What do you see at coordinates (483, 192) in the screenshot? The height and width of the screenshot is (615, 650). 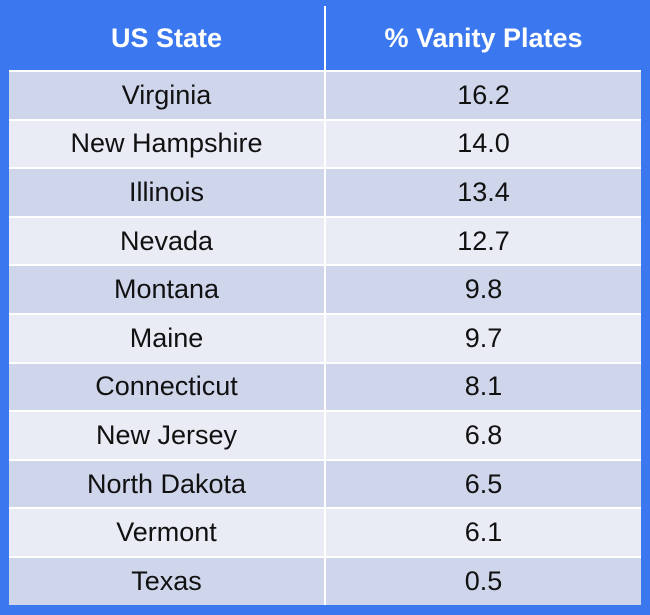 I see `vanity-percent-cell: 13.4` at bounding box center [483, 192].